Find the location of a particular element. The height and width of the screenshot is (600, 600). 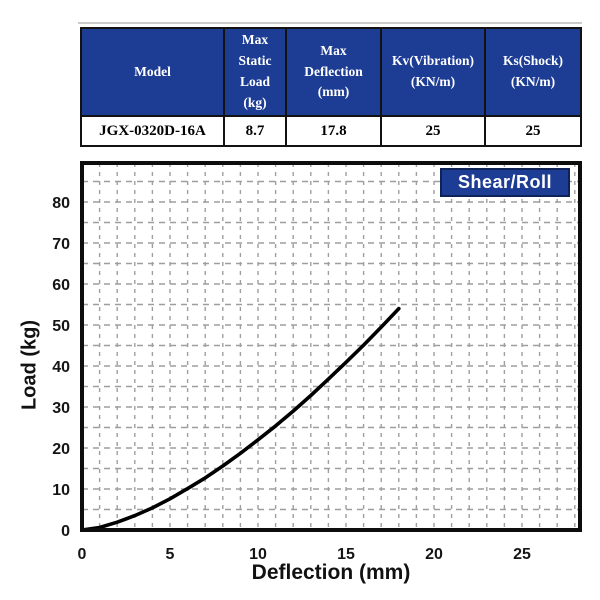

svg-text: 25 is located at coordinates (522, 554).